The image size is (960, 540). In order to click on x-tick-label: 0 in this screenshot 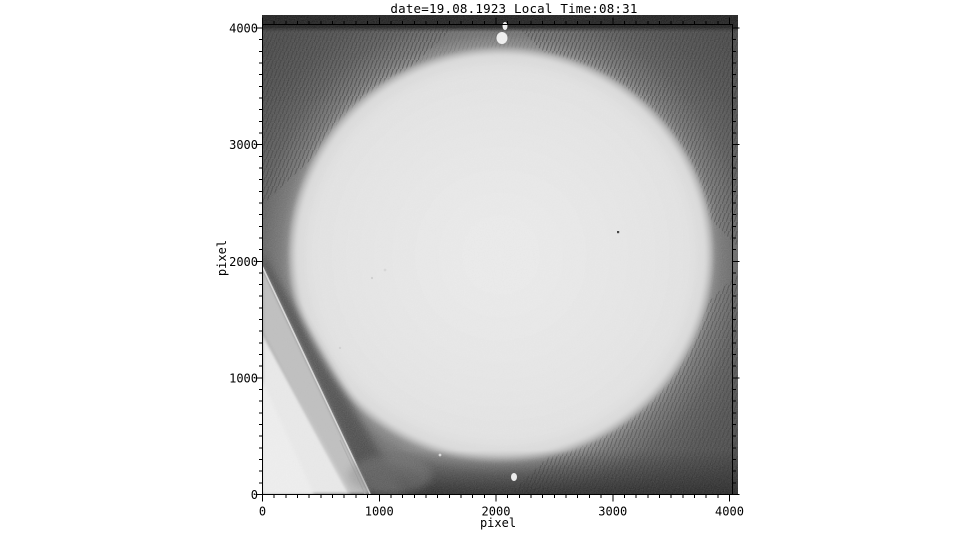, I will do `click(262, 512)`.